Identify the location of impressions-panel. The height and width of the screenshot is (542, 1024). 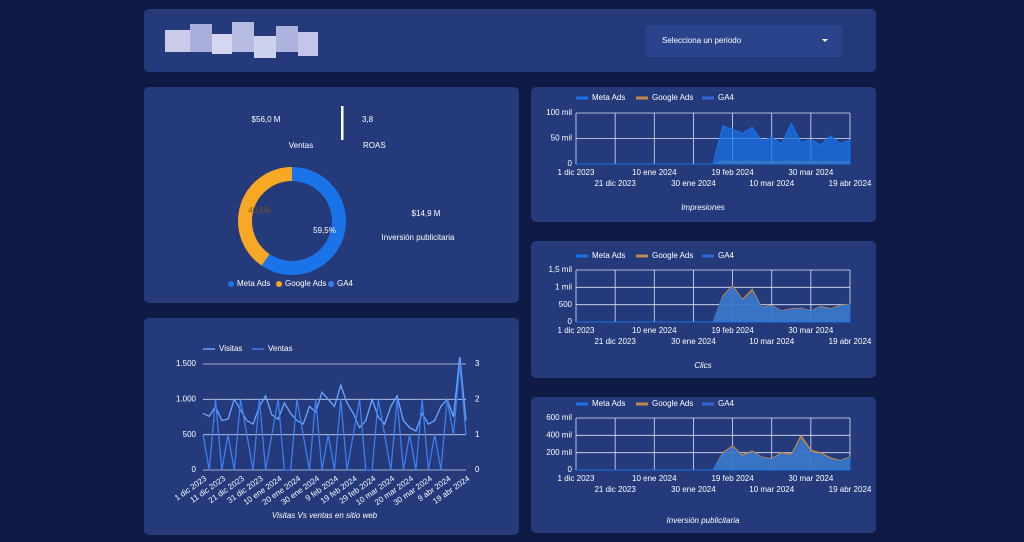
(703, 154).